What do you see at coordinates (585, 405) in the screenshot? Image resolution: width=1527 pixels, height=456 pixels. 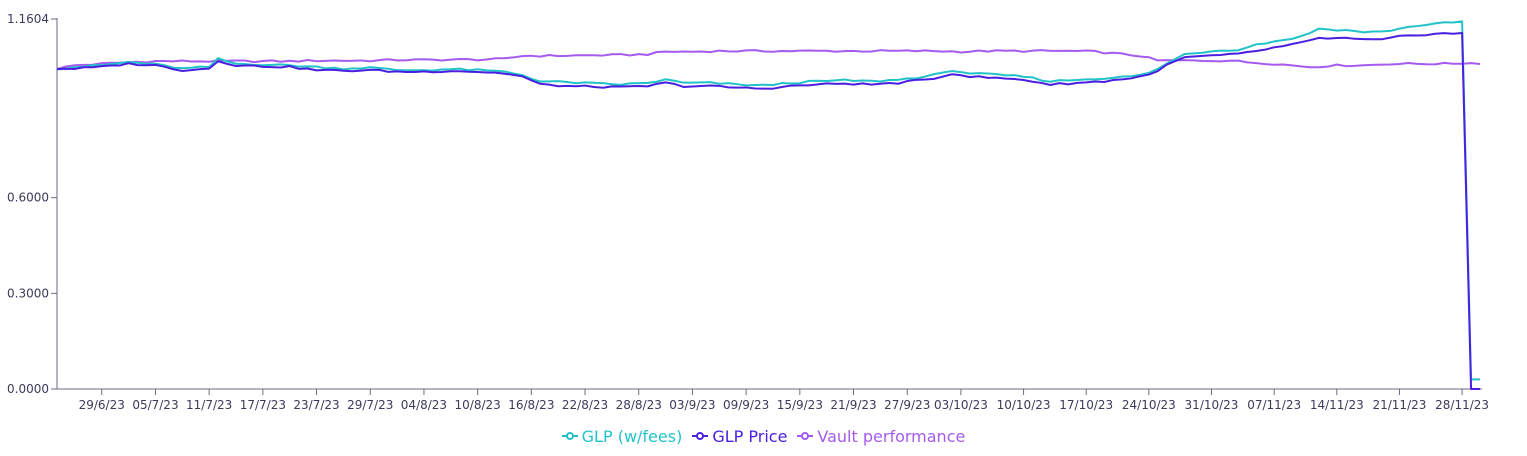 I see `x-tick-label: 22/8/23` at bounding box center [585, 405].